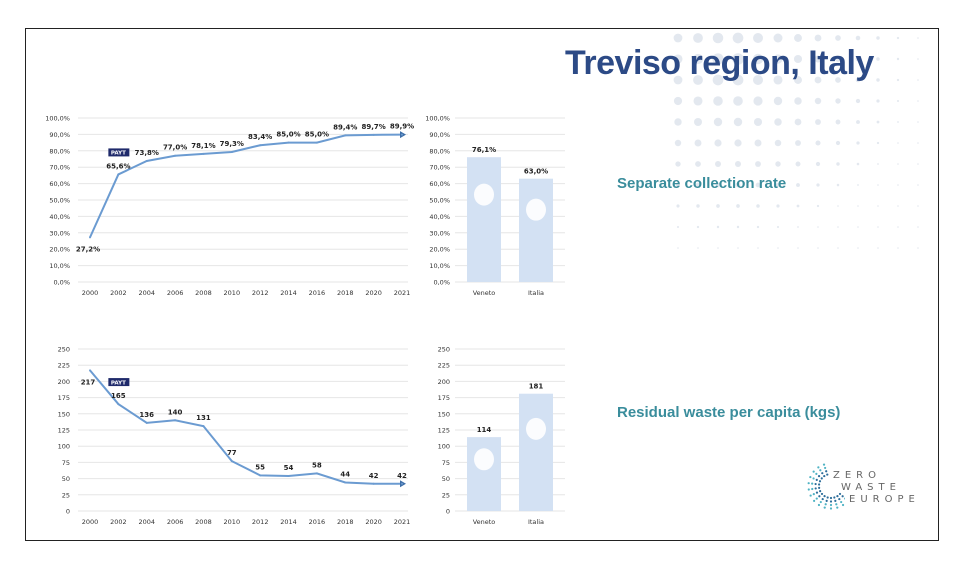 The height and width of the screenshot is (570, 970). Describe the element at coordinates (246, 185) in the screenshot. I see `series-line` at that location.